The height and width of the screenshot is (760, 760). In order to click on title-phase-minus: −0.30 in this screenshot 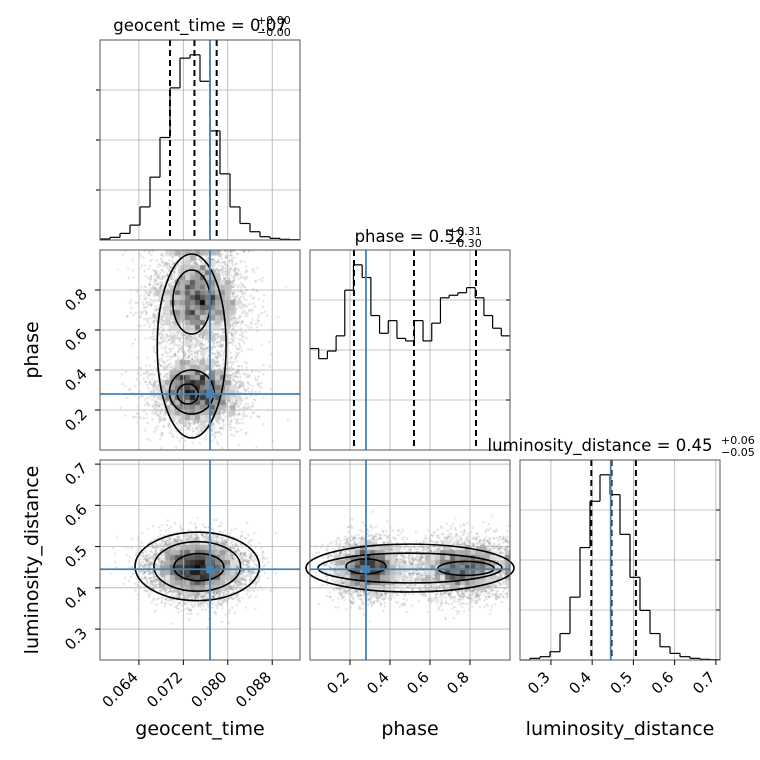, I will do `click(465, 243)`.